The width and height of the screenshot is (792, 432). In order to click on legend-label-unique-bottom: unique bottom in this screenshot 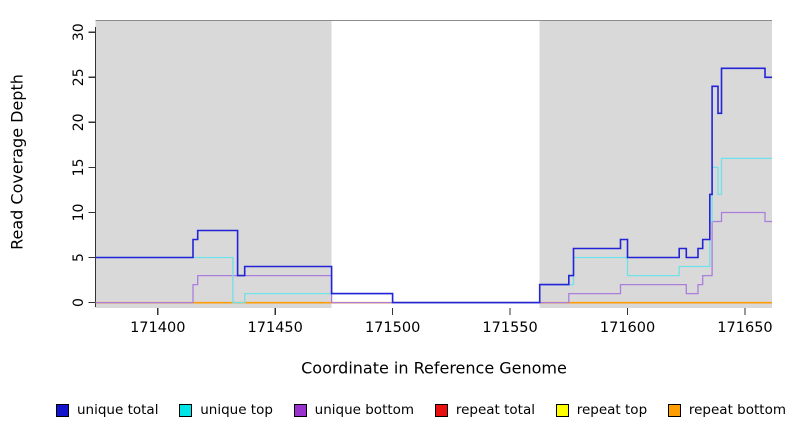, I will do `click(364, 410)`.